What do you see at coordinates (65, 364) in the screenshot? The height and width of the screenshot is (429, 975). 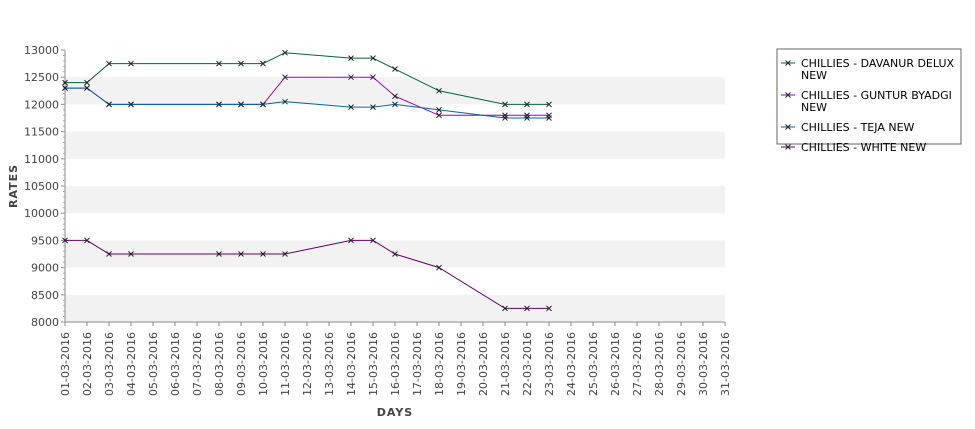 I see `x-tick-label: 01-03-2016` at bounding box center [65, 364].